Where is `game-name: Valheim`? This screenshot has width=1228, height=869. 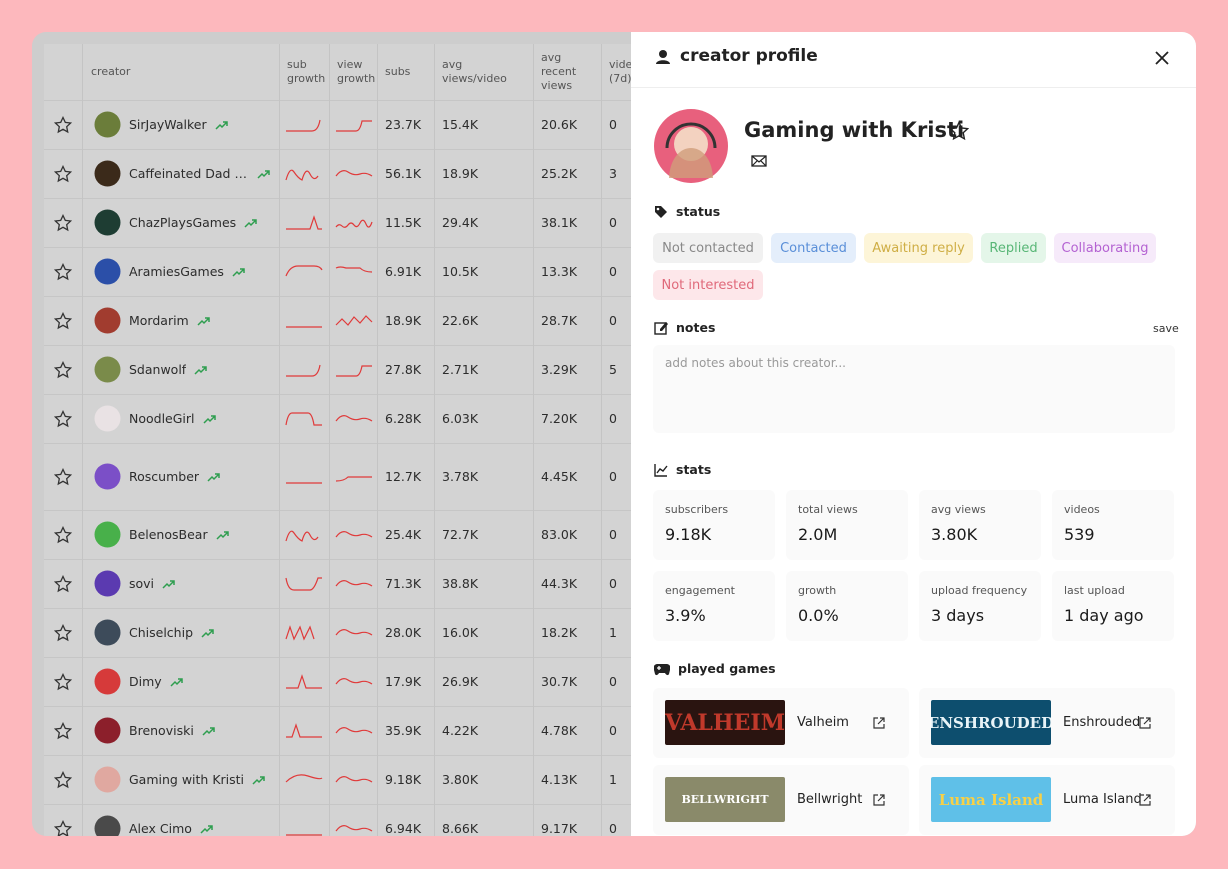 game-name: Valheim is located at coordinates (823, 722).